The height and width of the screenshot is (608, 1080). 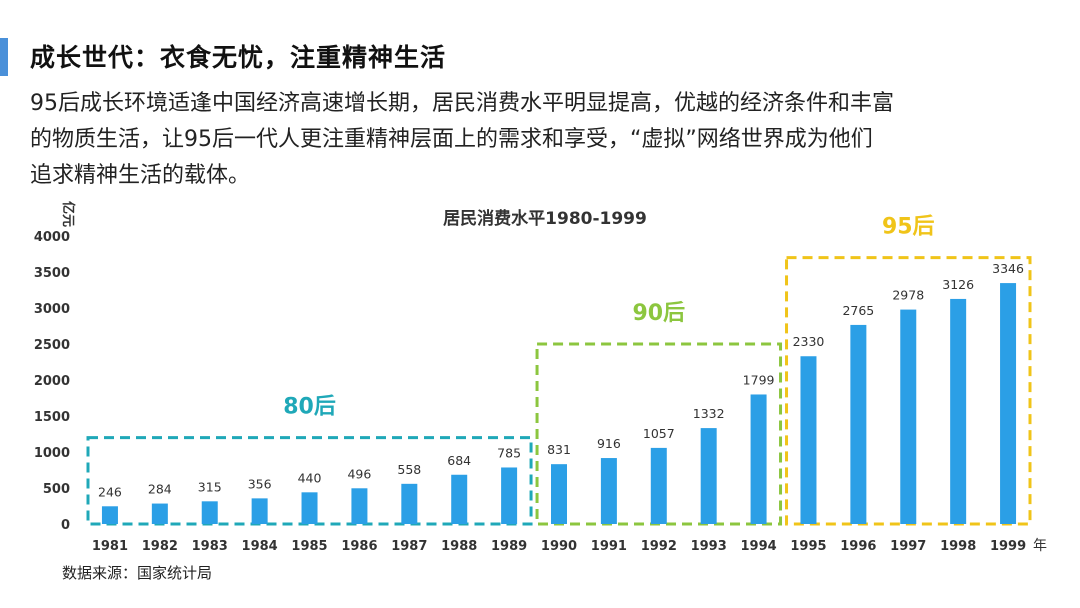 What do you see at coordinates (908, 546) in the screenshot?
I see `x-tick-label: 1997` at bounding box center [908, 546].